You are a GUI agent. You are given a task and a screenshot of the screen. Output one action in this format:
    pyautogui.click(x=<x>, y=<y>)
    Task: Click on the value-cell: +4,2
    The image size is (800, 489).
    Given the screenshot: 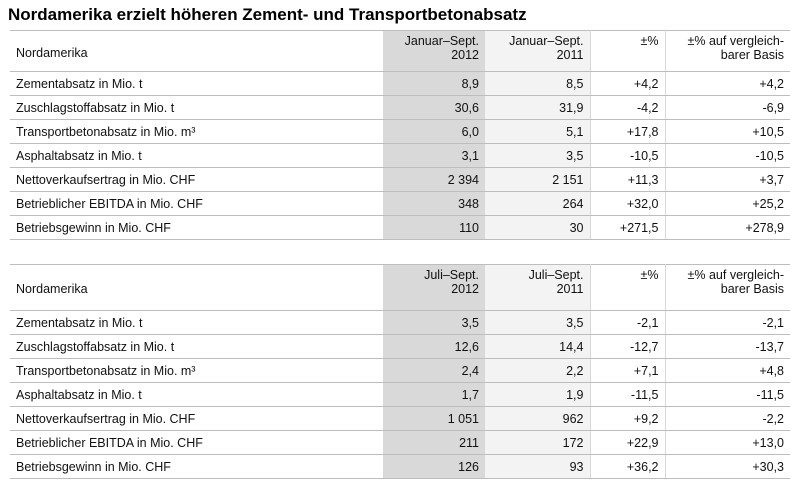 What is the action you would take?
    pyautogui.click(x=727, y=83)
    